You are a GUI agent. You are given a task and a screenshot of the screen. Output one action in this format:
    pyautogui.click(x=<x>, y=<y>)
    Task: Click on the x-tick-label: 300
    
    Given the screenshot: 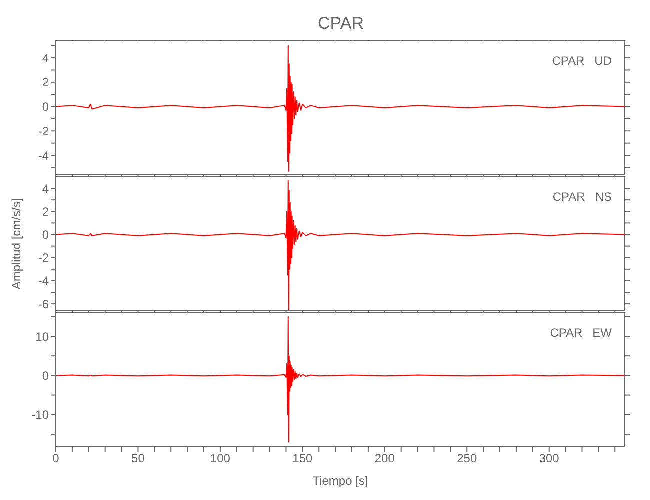 What is the action you would take?
    pyautogui.click(x=549, y=459)
    